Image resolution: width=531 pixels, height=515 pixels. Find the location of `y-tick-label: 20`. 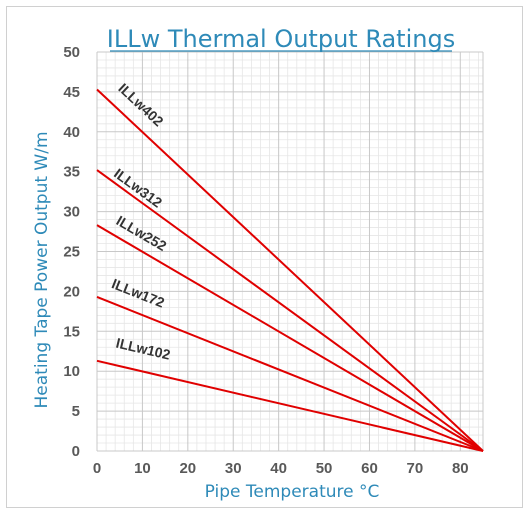

y-tick-label: 20 is located at coordinates (71, 291).